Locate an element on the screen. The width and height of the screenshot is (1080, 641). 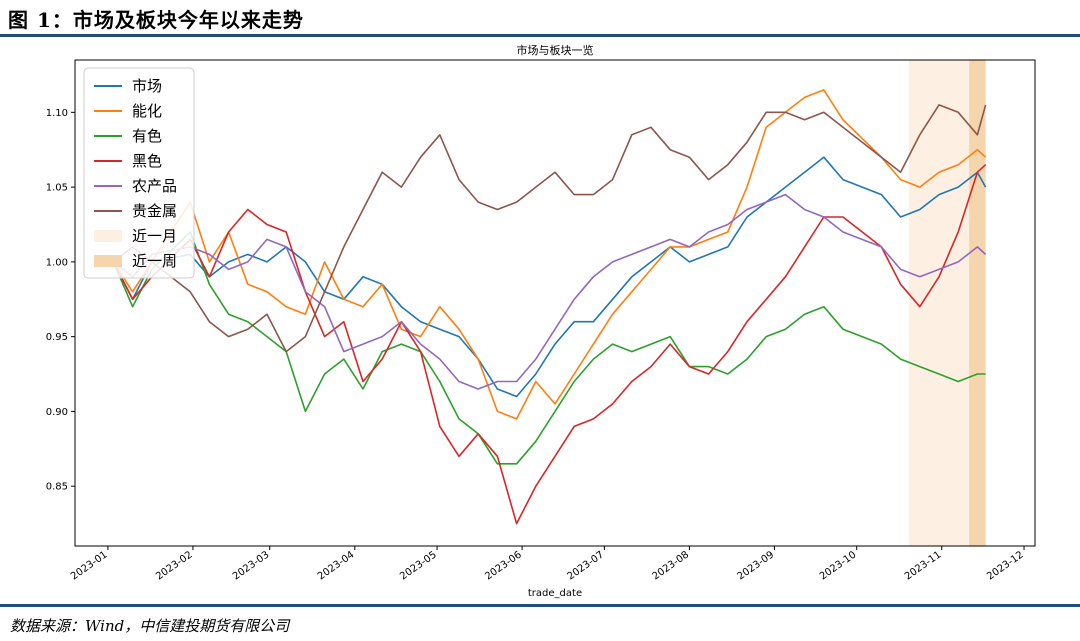
legend-label: 近一周 is located at coordinates (154, 261).